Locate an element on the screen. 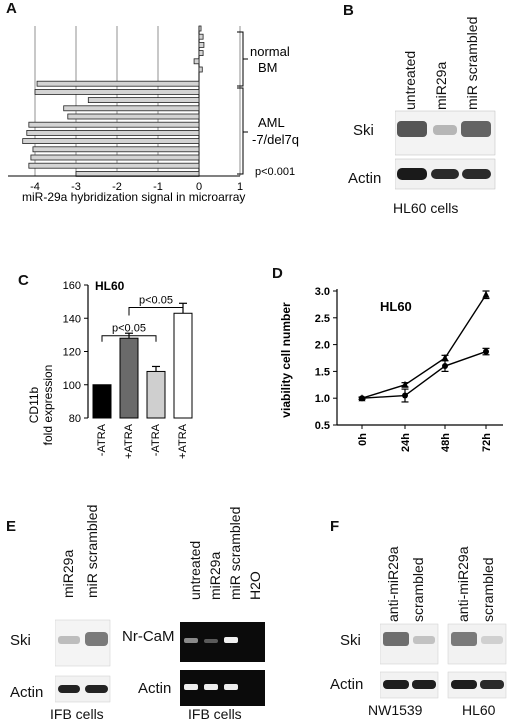 This screenshot has height=726, width=520. d-y-tick-label: 0.5 is located at coordinates (322, 426).